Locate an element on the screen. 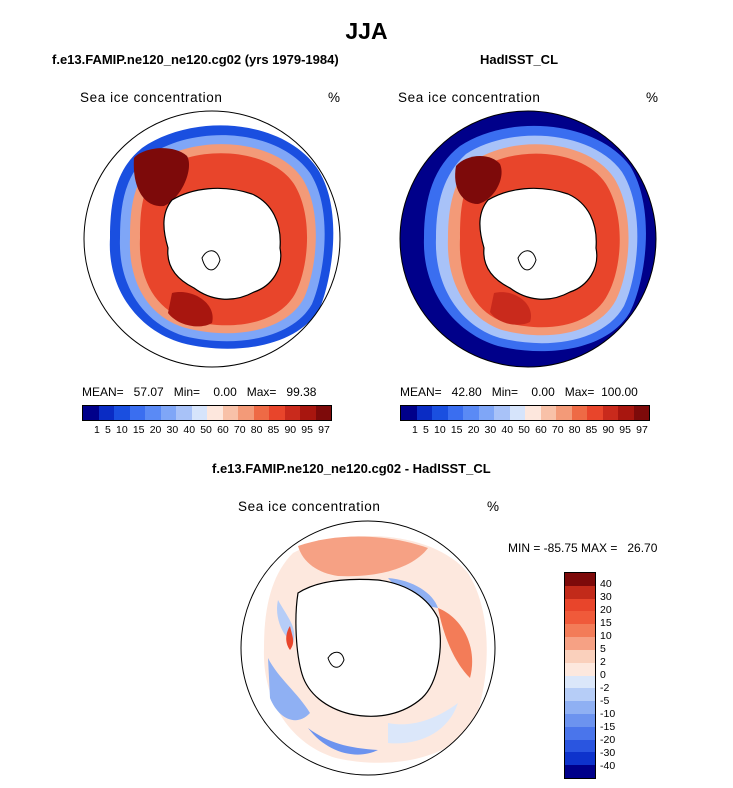 The width and height of the screenshot is (733, 788). diff-colorbar is located at coordinates (580, 675).